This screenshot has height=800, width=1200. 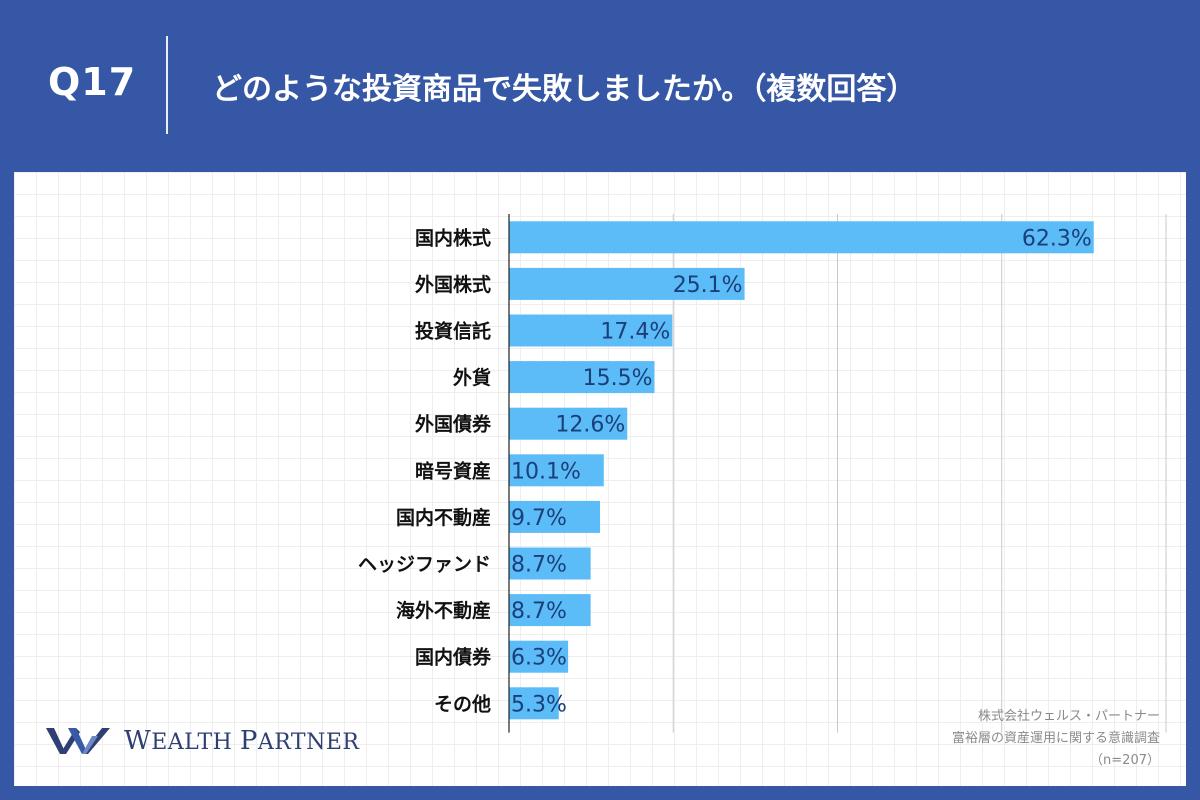 I want to click on category-label: 外貨, so click(x=472, y=377).